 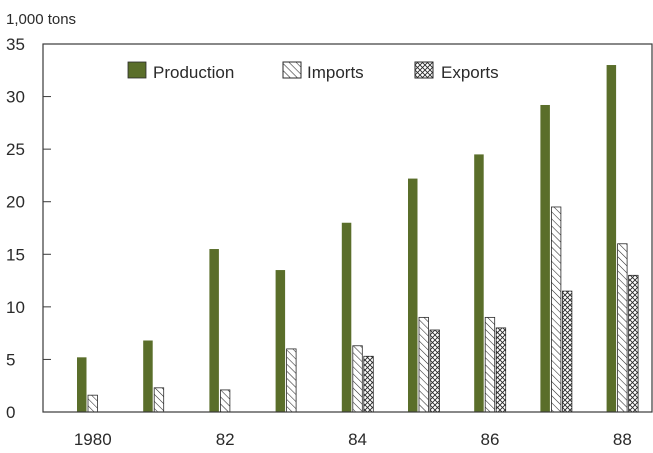 I want to click on bar-production-1983, so click(x=281, y=341).